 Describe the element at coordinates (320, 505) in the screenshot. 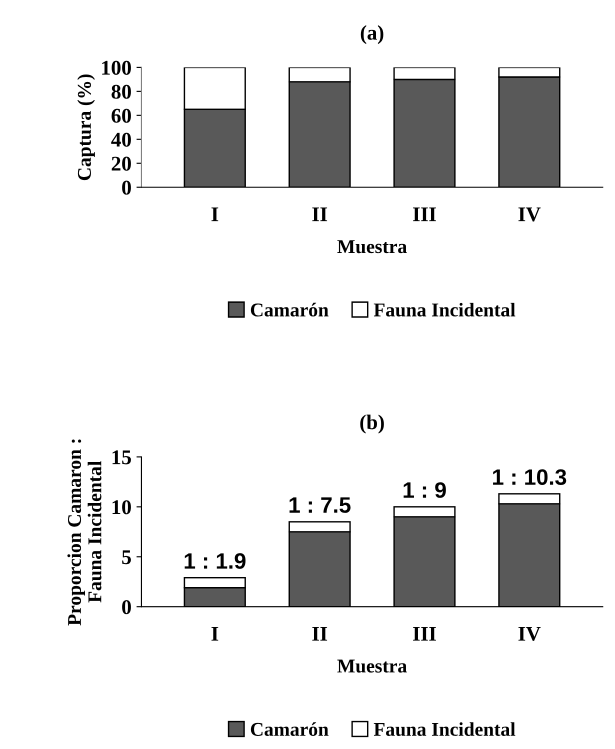

I see `data-label: 1 : 7.5` at that location.